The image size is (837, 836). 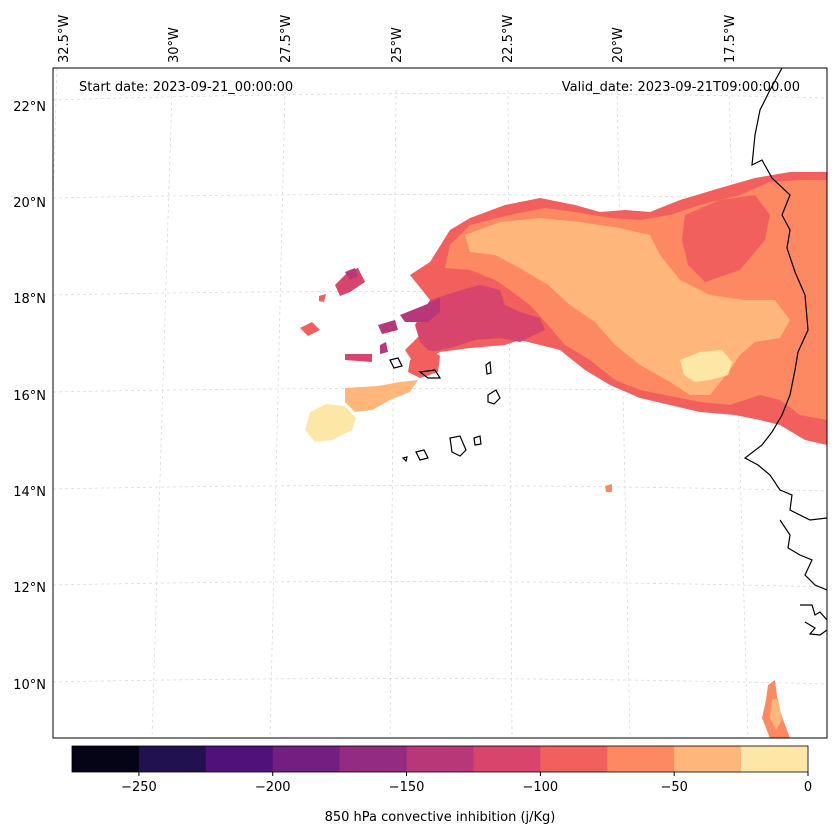 I want to click on colorbar, so click(x=440, y=759).